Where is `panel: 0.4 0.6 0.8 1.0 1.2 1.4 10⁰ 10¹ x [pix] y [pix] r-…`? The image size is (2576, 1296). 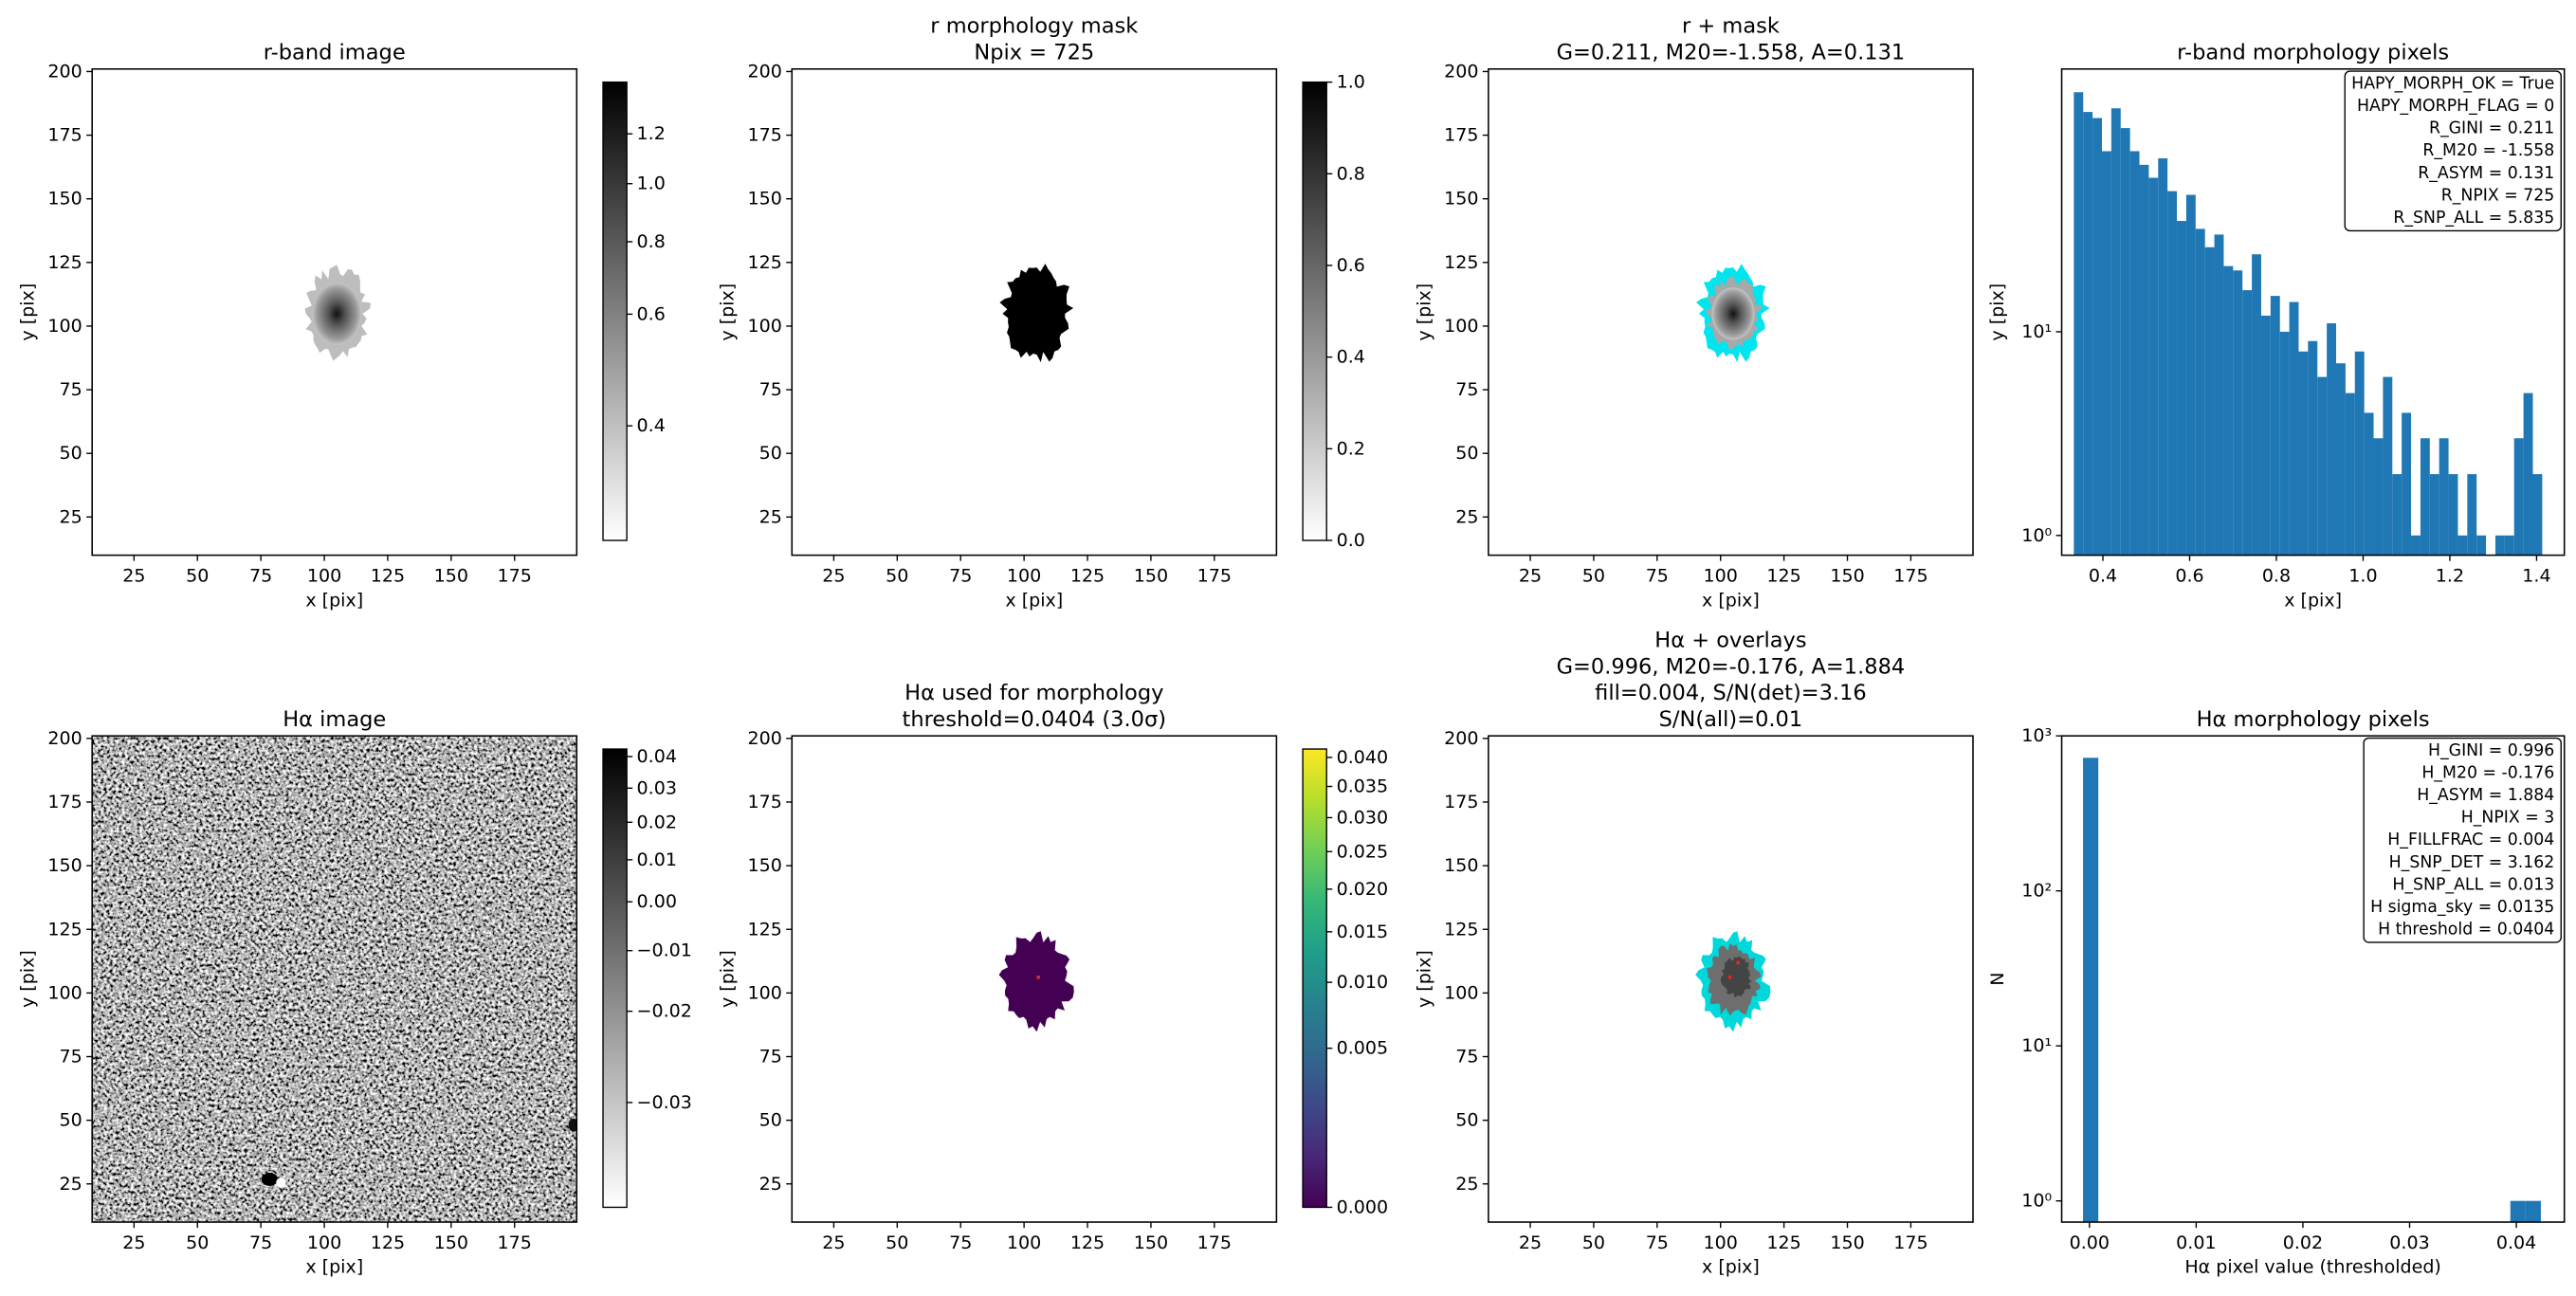 panel: 0.4 0.6 0.8 1.0 1.2 1.4 10⁰ 10¹ x [pix] y [pix] r-… is located at coordinates (2276, 325).